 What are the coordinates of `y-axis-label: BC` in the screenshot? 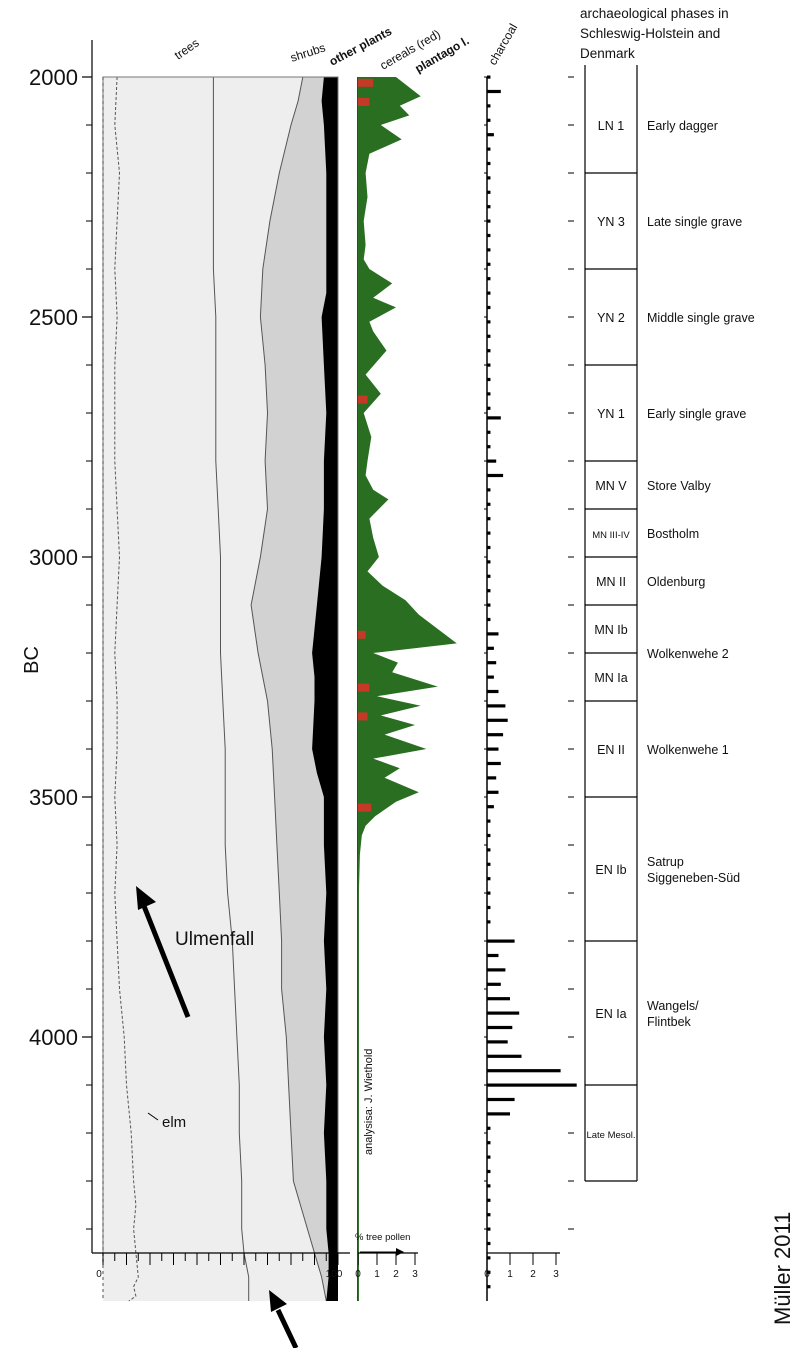 It's located at (32, 660).